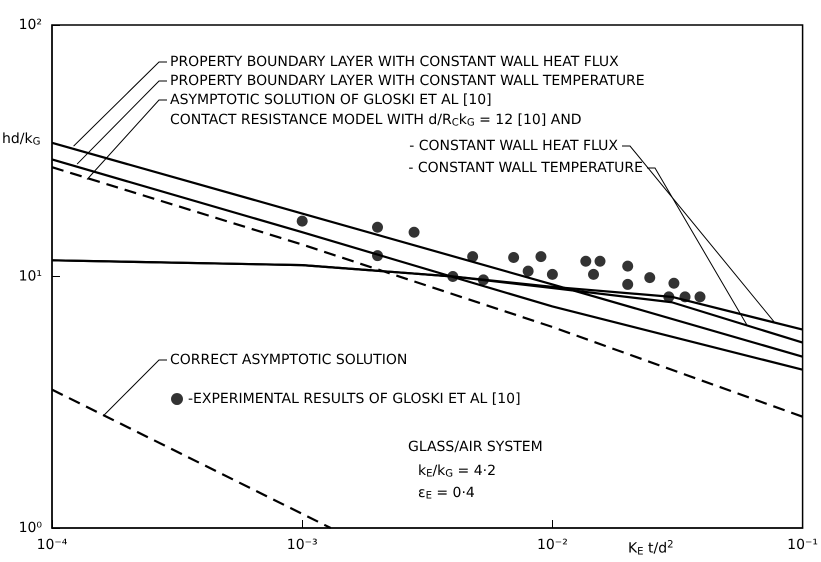 This screenshot has width=821, height=562. What do you see at coordinates (331, 100) in the screenshot?
I see `annotation: ASYMPTOTIC SOLUTION OF GLOSKI ET AL [10]` at bounding box center [331, 100].